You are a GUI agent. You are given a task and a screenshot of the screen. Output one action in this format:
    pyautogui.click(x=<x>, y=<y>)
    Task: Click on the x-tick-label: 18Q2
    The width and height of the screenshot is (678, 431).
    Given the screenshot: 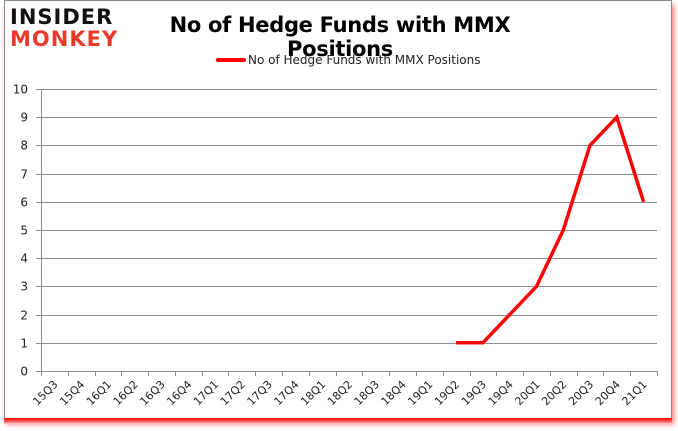 What is the action you would take?
    pyautogui.click(x=340, y=393)
    